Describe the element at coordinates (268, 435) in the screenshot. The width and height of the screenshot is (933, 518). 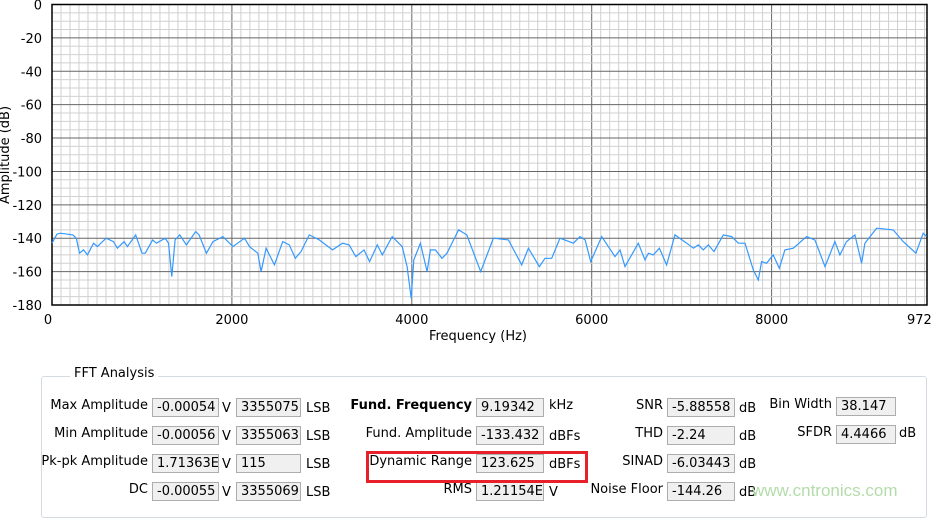
I see `lsb-field: 3355063` at that location.